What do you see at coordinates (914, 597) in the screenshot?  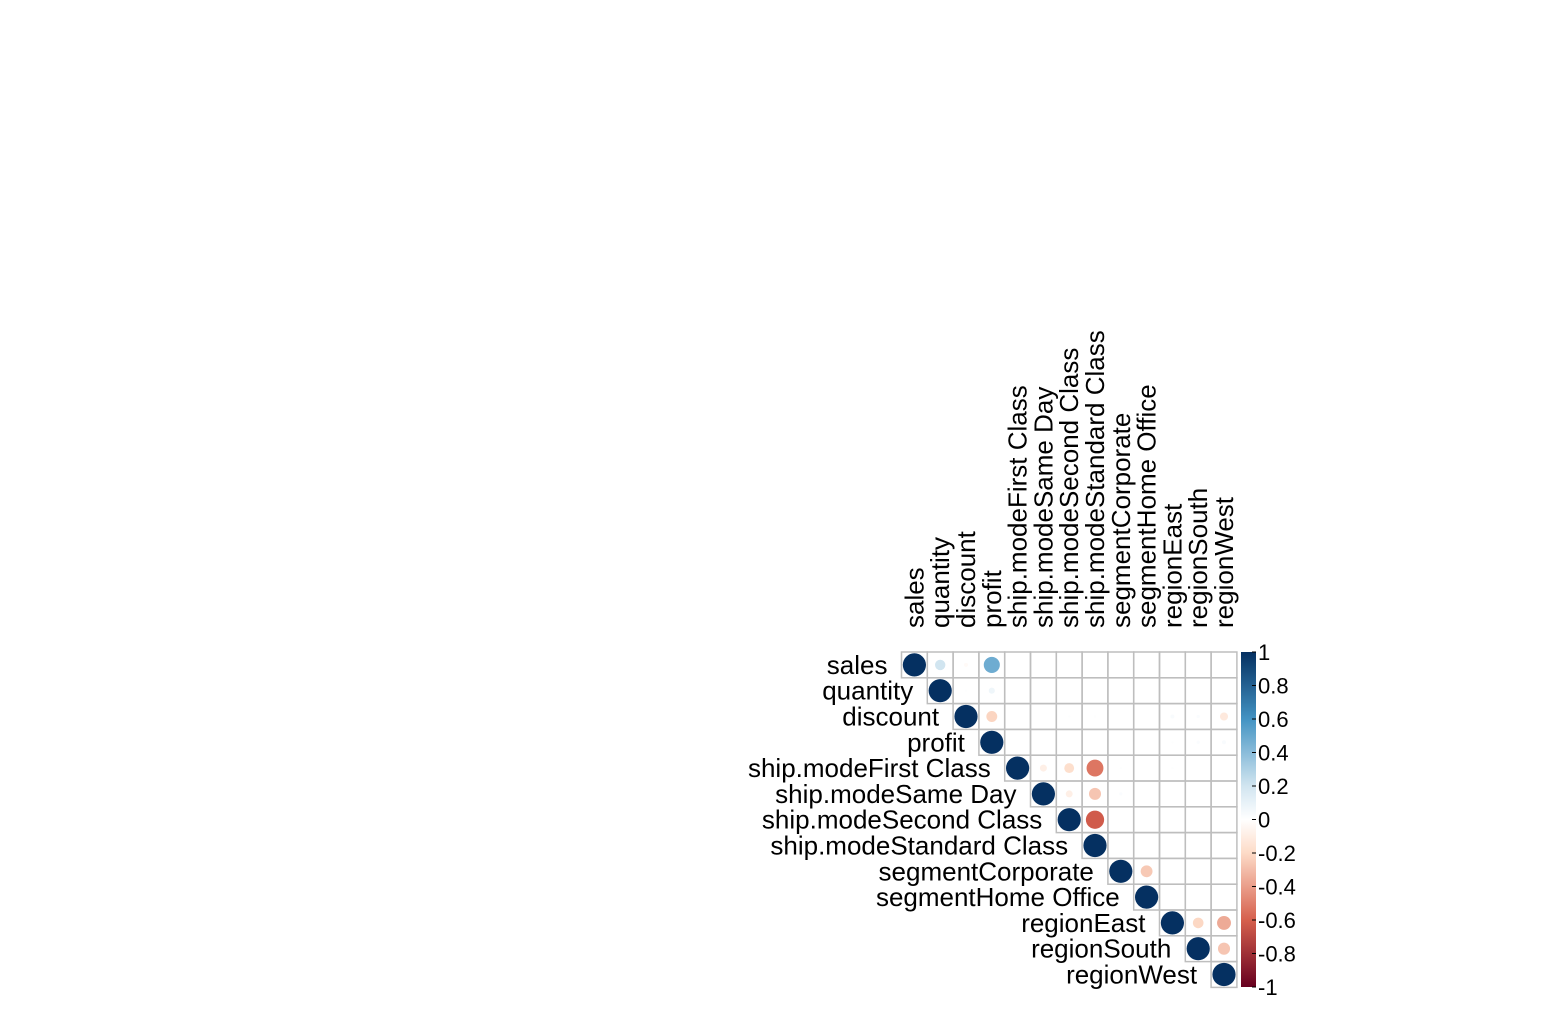 I see `column-label: sales` at bounding box center [914, 597].